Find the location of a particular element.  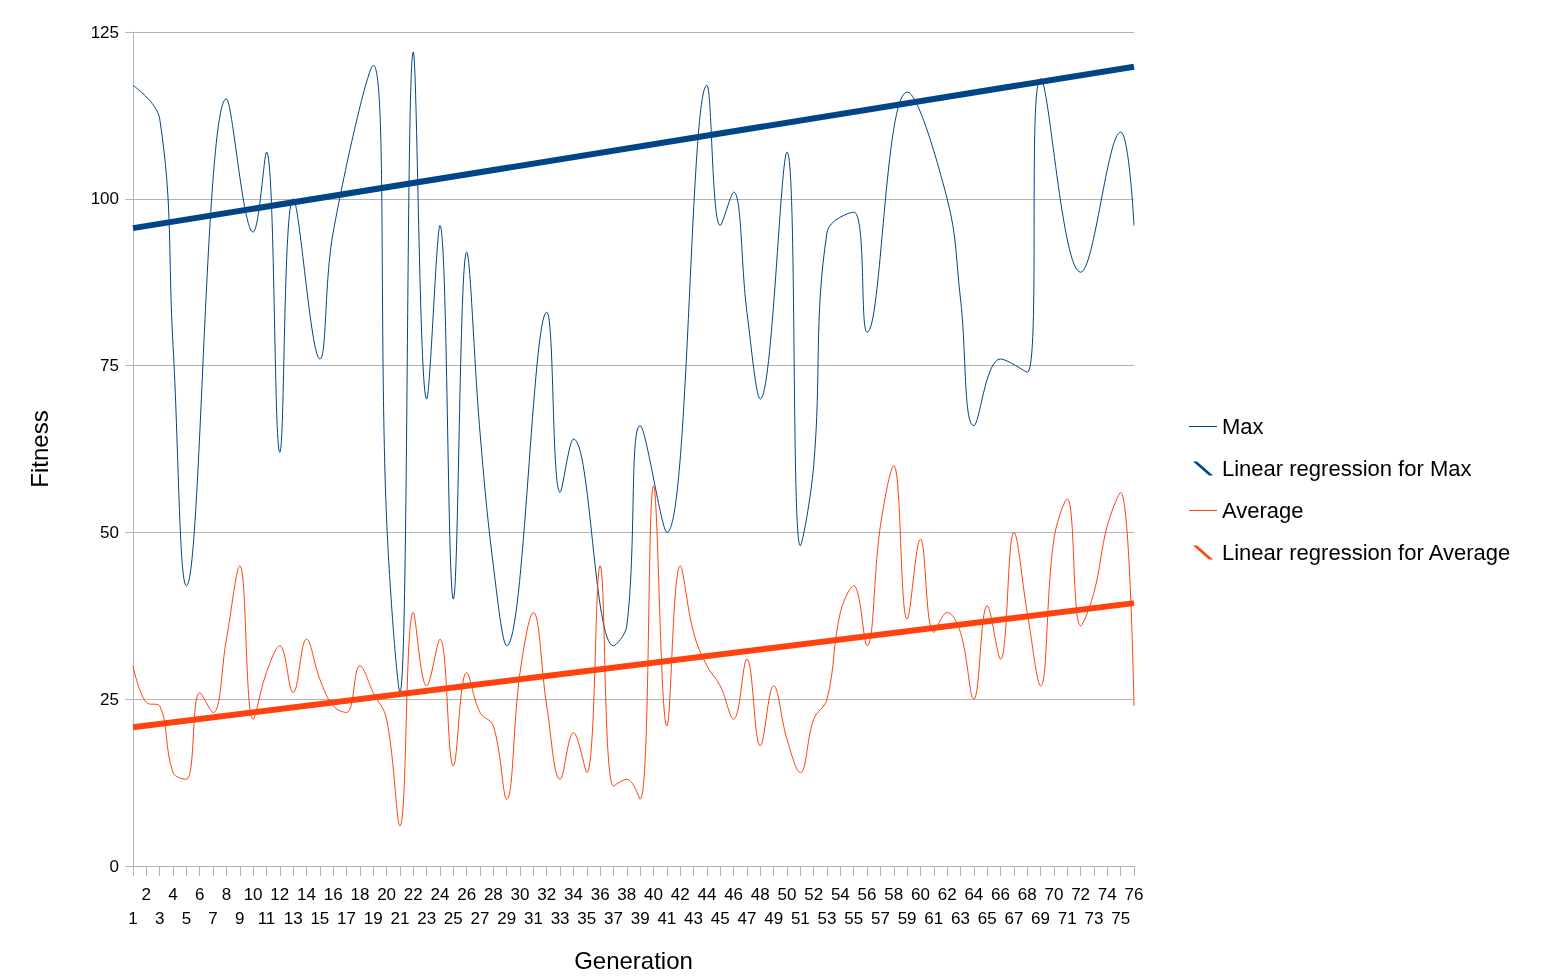

x-tick-label: 16 is located at coordinates (333, 894).